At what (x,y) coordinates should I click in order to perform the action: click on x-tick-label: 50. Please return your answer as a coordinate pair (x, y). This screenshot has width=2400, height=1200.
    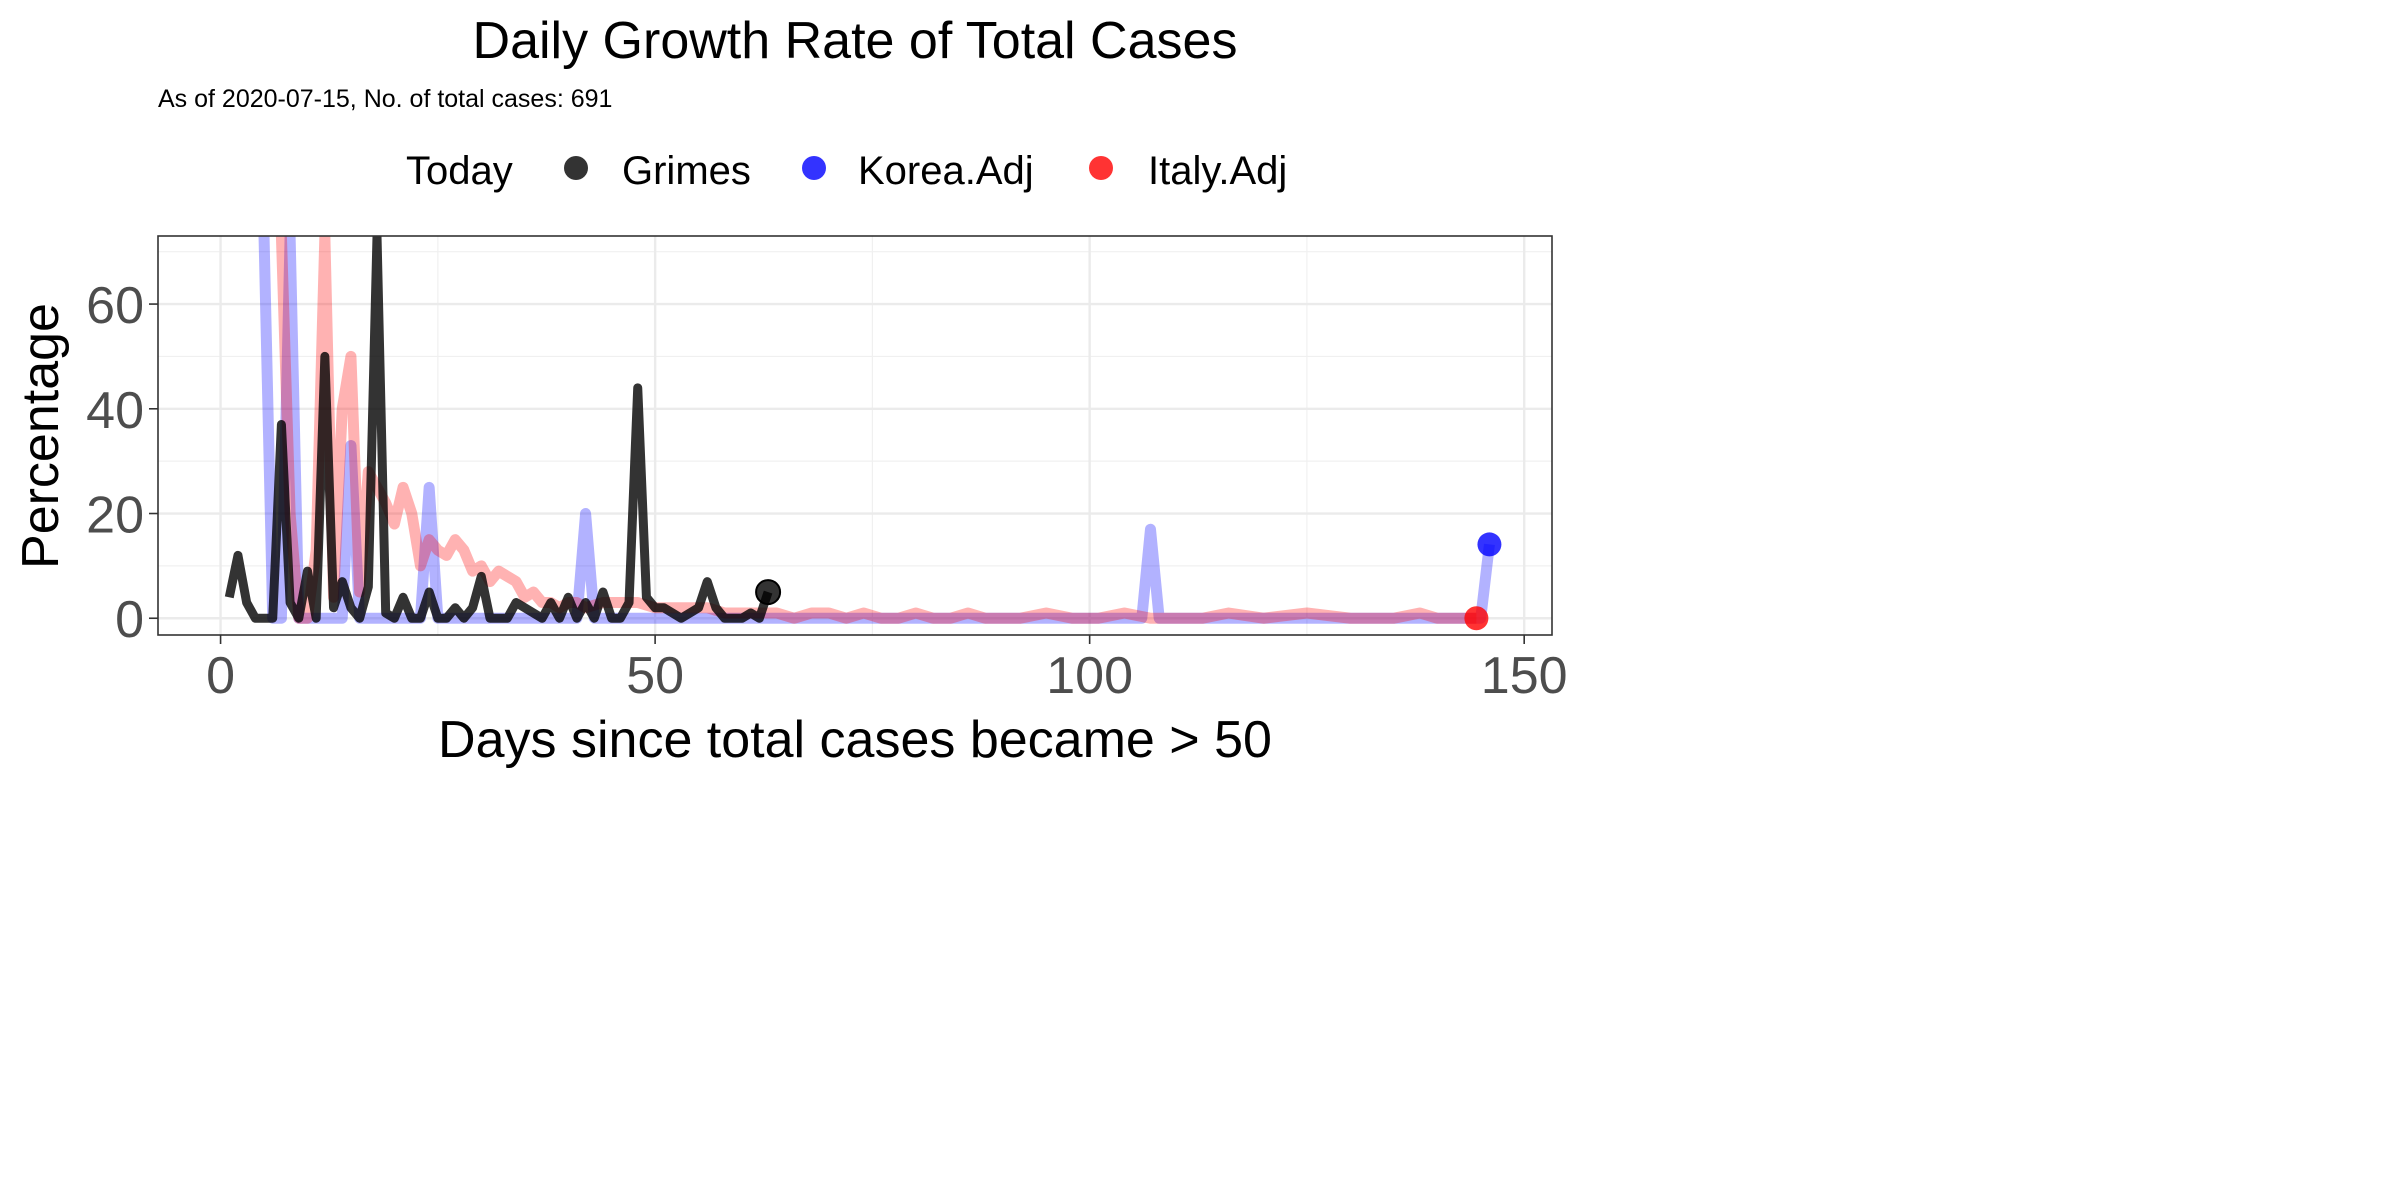
    Looking at the image, I should click on (655, 676).